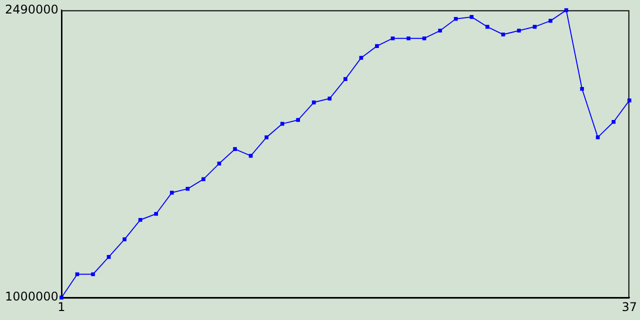 The image size is (640, 320). What do you see at coordinates (630, 307) in the screenshot?
I see `x-tick-label: 37` at bounding box center [630, 307].